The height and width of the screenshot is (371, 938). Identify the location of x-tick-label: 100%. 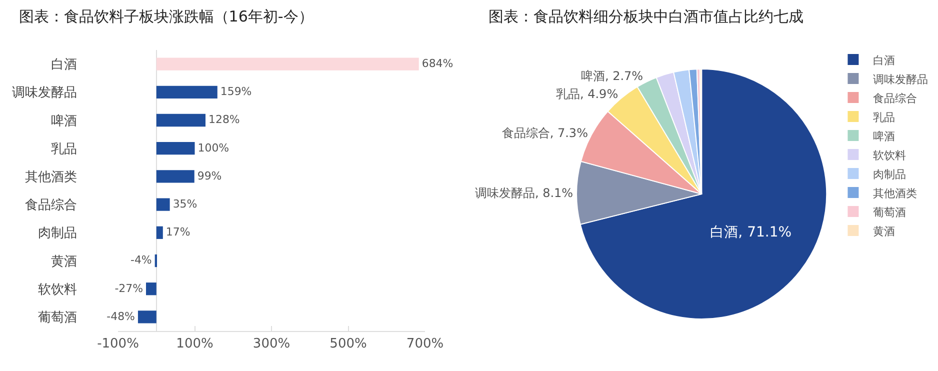
(195, 344).